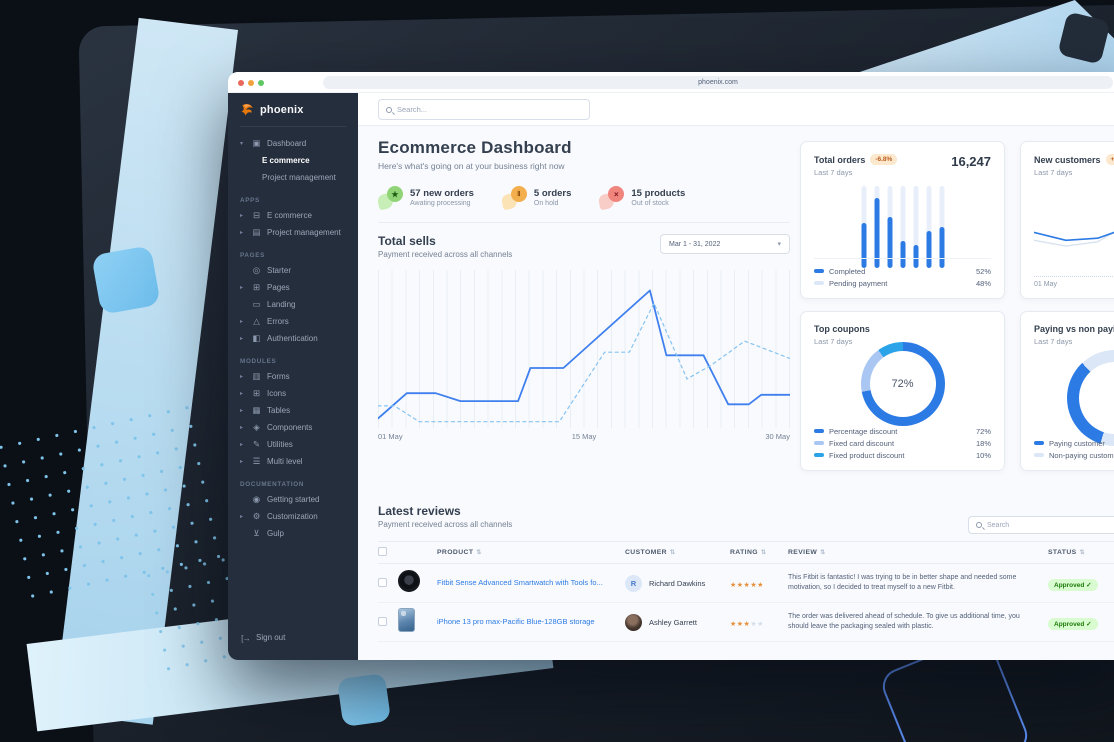  I want to click on table-icon, so click(256, 410).